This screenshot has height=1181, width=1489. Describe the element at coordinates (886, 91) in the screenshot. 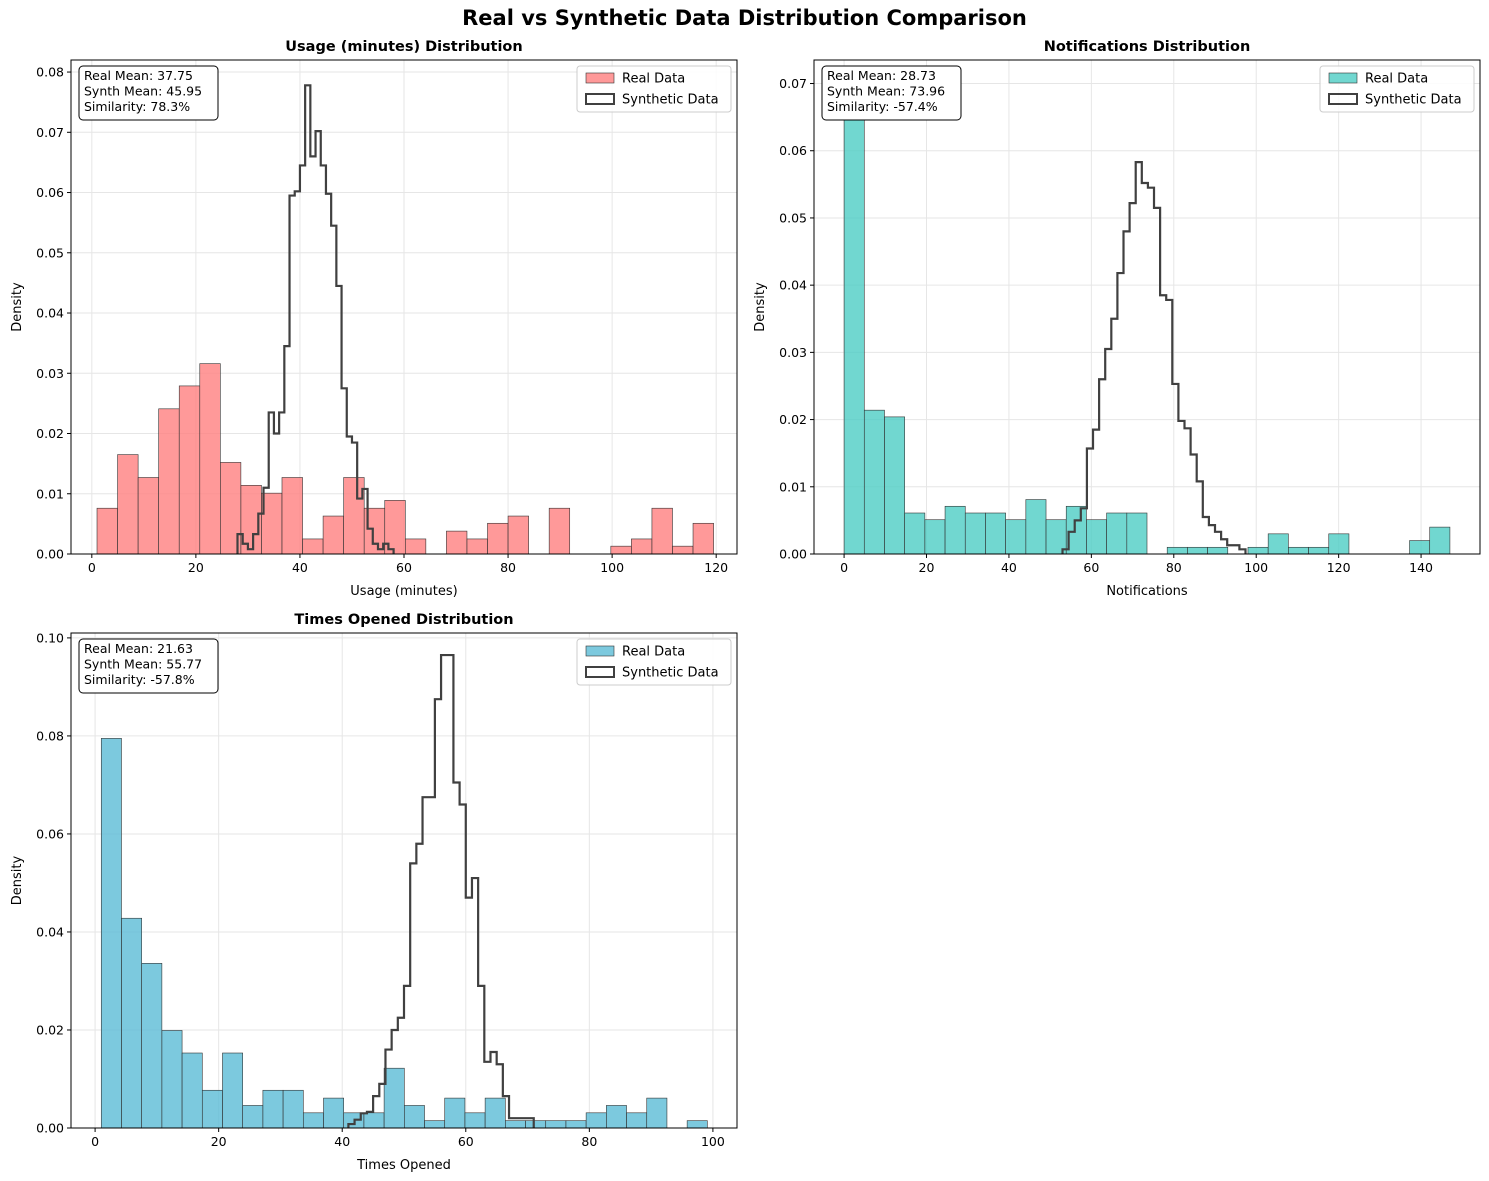

I see `stats-line: Synth Mean: 73.96` at that location.